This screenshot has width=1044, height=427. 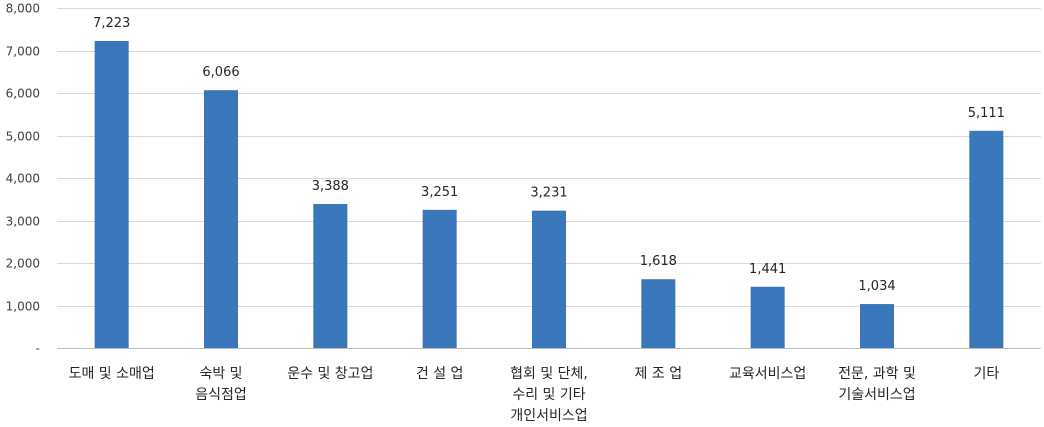 I want to click on y-tick-label: 8,000, so click(x=23, y=9).